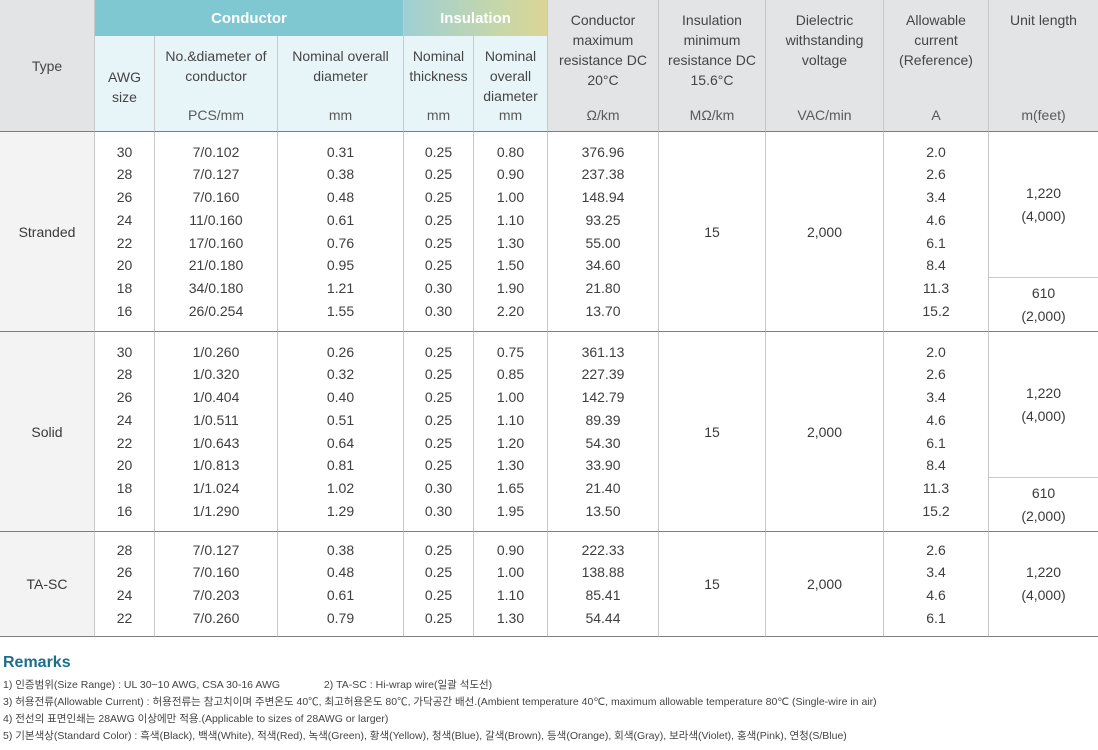 The image size is (1098, 750). What do you see at coordinates (510, 510) in the screenshot?
I see `solid-ins-overall-value: 1.95` at bounding box center [510, 510].